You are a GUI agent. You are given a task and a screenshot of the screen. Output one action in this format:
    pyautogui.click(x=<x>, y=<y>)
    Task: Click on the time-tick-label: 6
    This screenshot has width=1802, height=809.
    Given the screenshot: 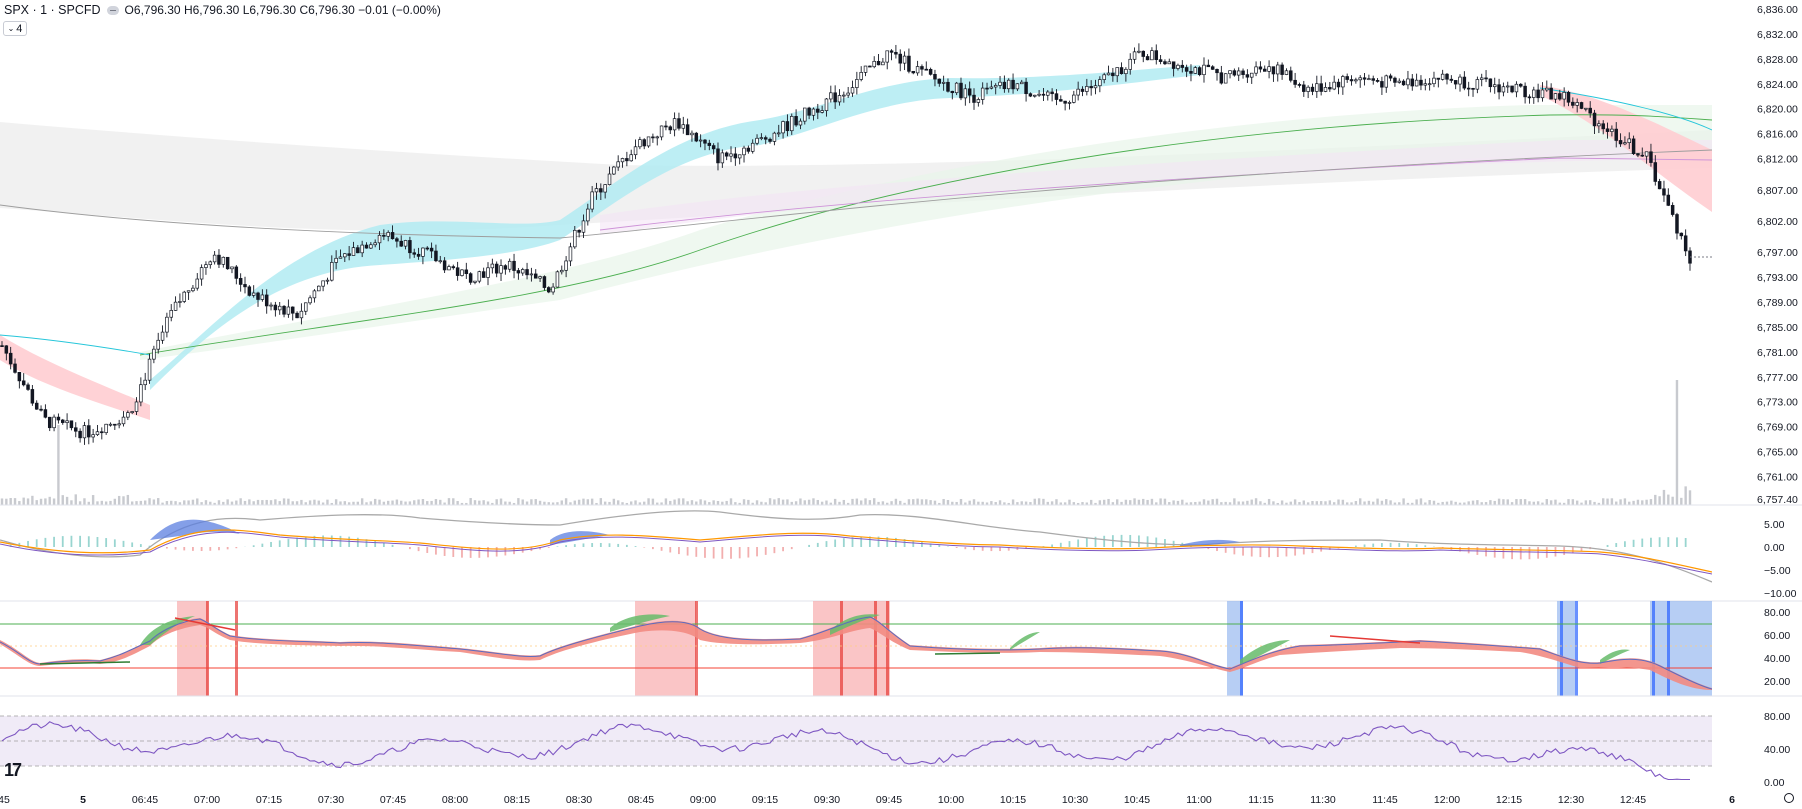 What is the action you would take?
    pyautogui.click(x=1732, y=800)
    